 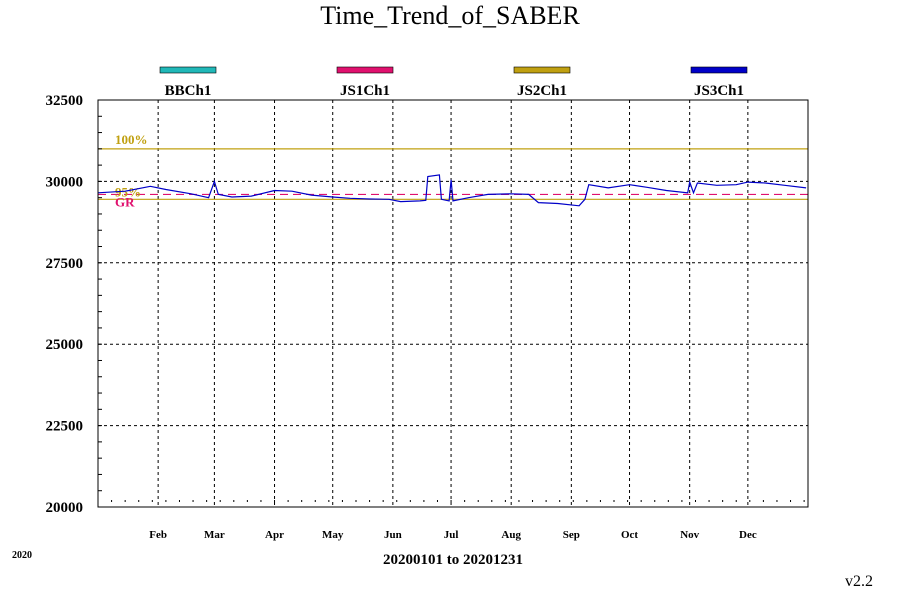 I want to click on legend: BBCh1 JS1Ch1 JS2Ch1 JS3Ch1, so click(x=453, y=82).